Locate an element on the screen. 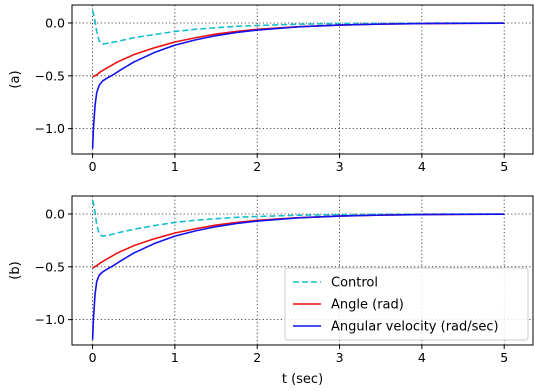 The width and height of the screenshot is (534, 391). legend-label: Control is located at coordinates (354, 283).